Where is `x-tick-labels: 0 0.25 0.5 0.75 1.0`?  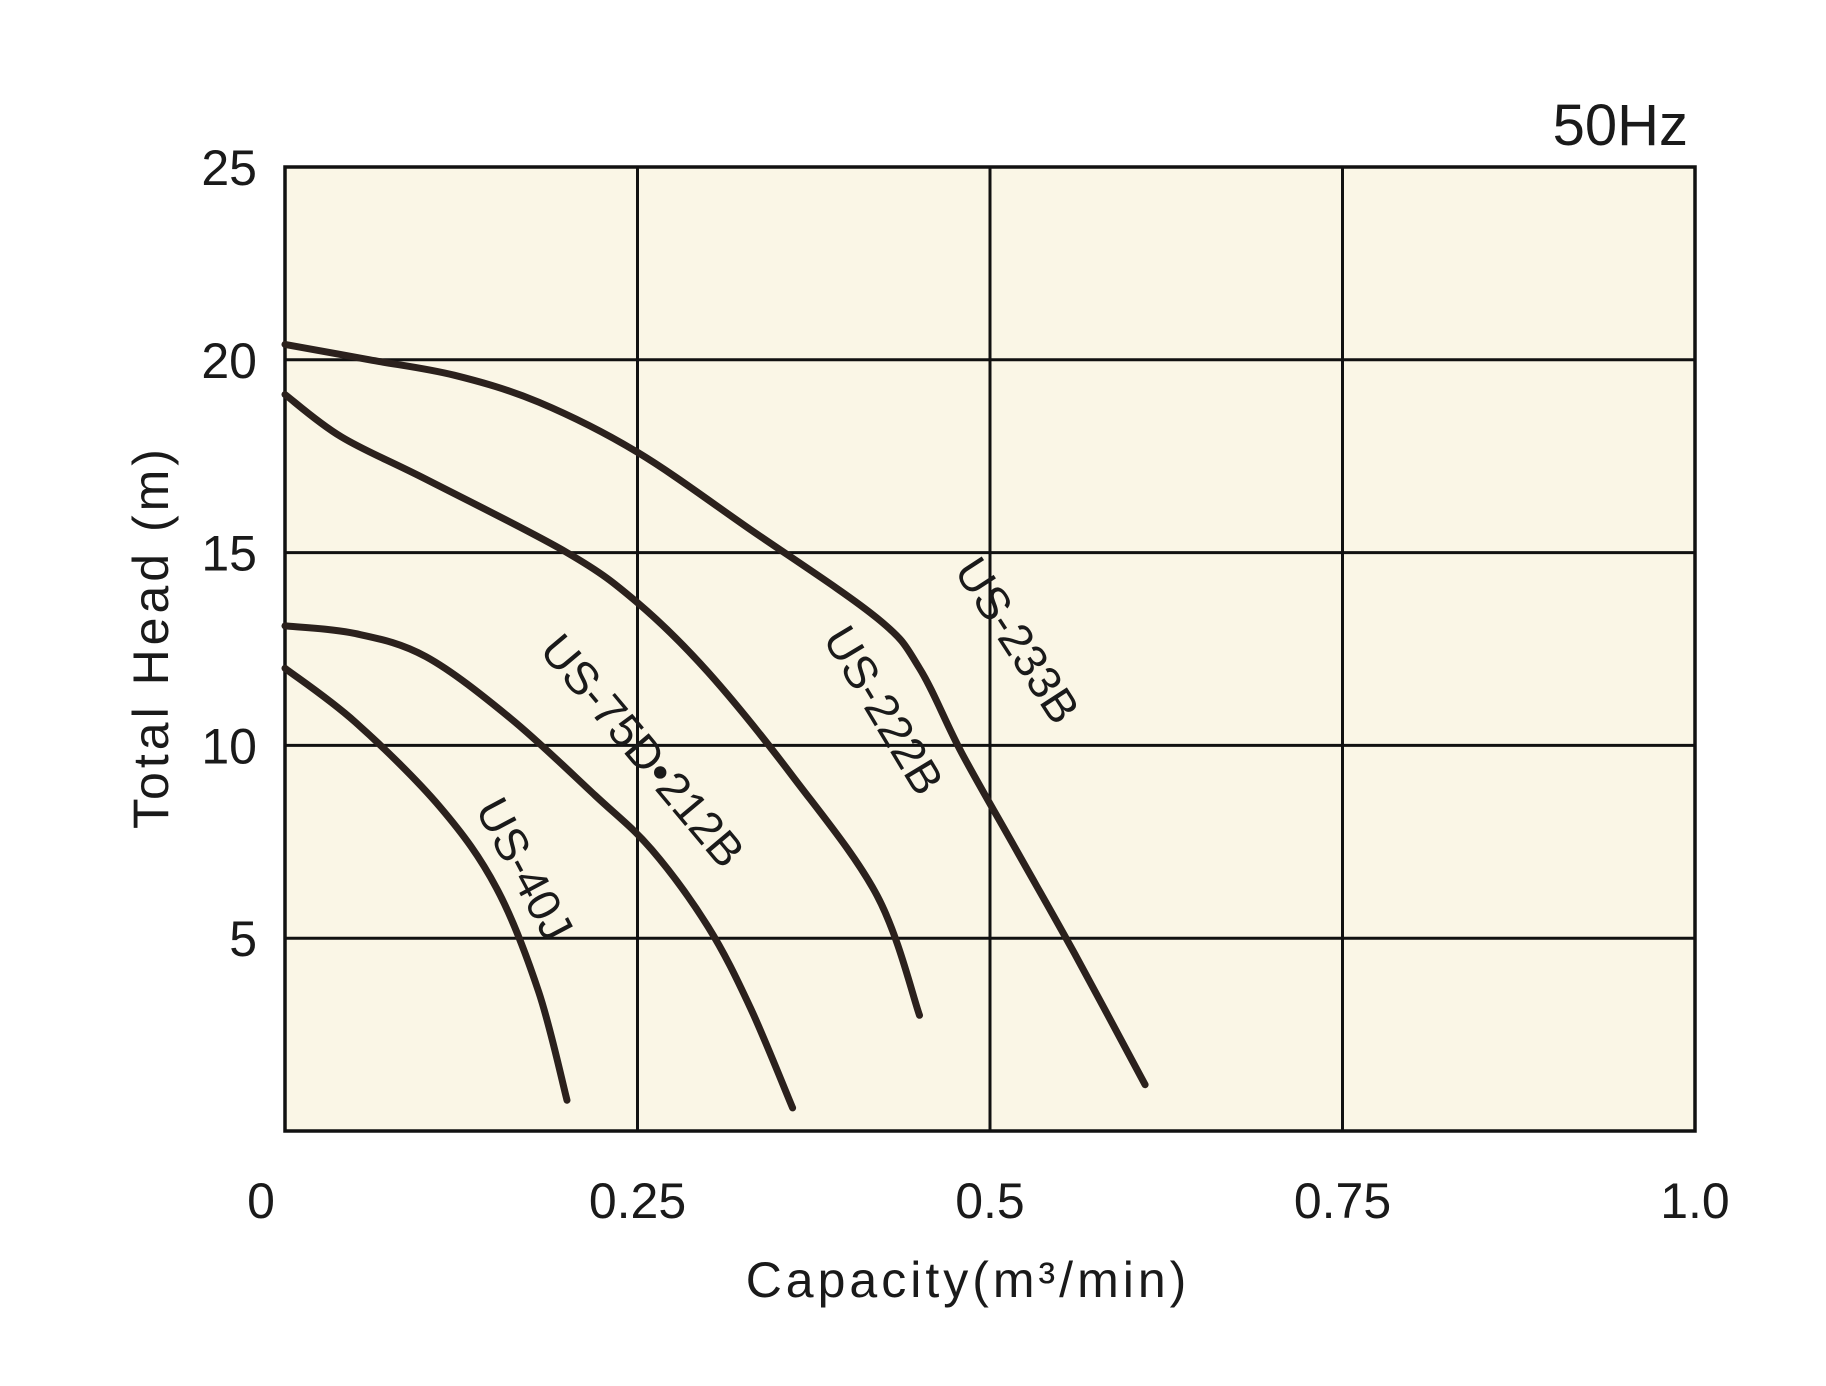
x-tick-labels: 0 0.25 0.5 0.75 1.0 is located at coordinates (988, 1201).